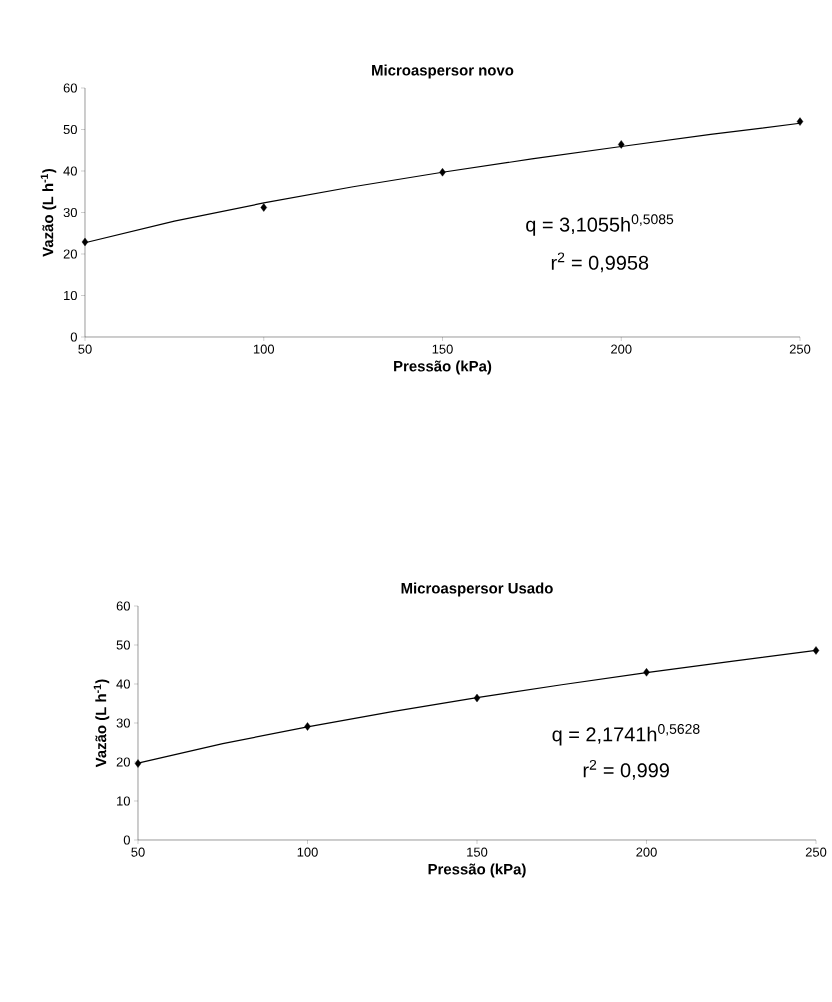  What do you see at coordinates (626, 769) in the screenshot?
I see `annotation: r$^{2}$ = 0,999` at bounding box center [626, 769].